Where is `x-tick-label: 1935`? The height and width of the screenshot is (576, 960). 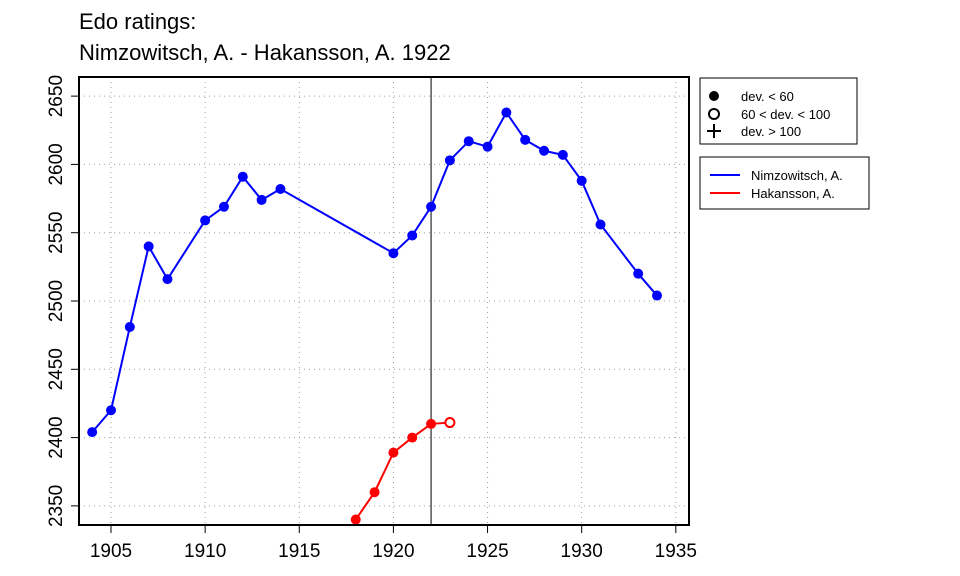 x-tick-label: 1935 is located at coordinates (676, 551).